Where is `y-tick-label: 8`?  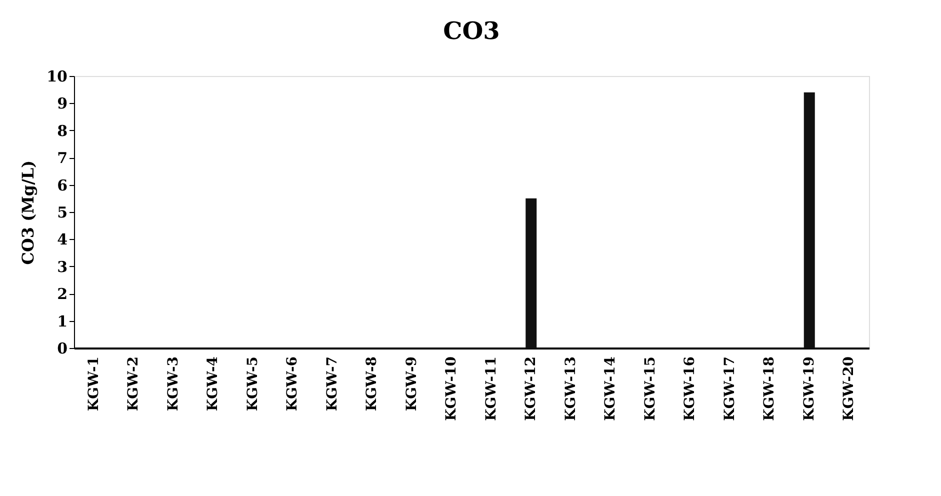 y-tick-label: 8 is located at coordinates (62, 131).